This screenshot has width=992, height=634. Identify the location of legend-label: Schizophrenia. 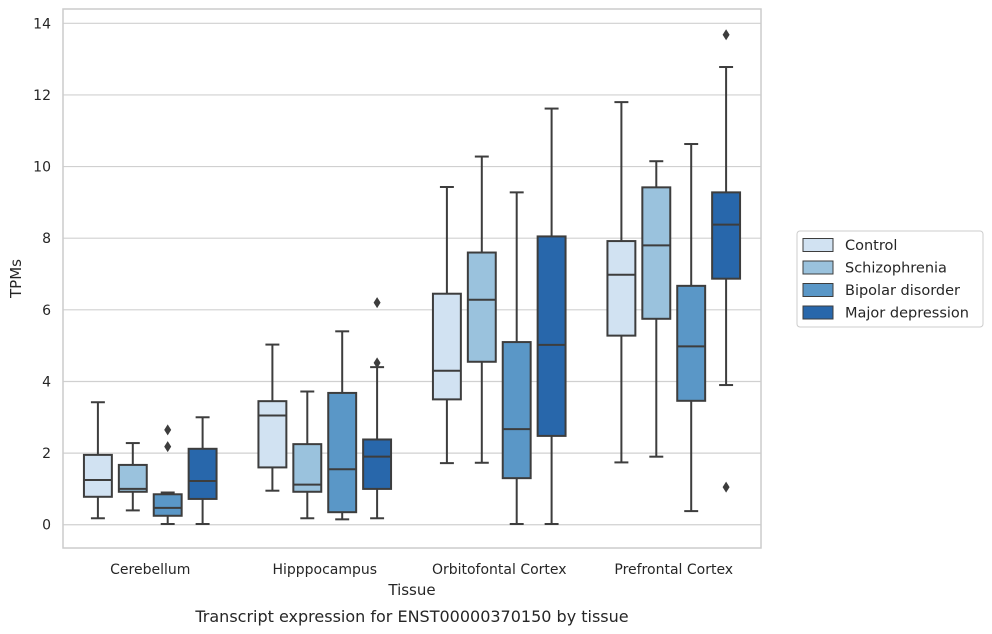
(896, 269).